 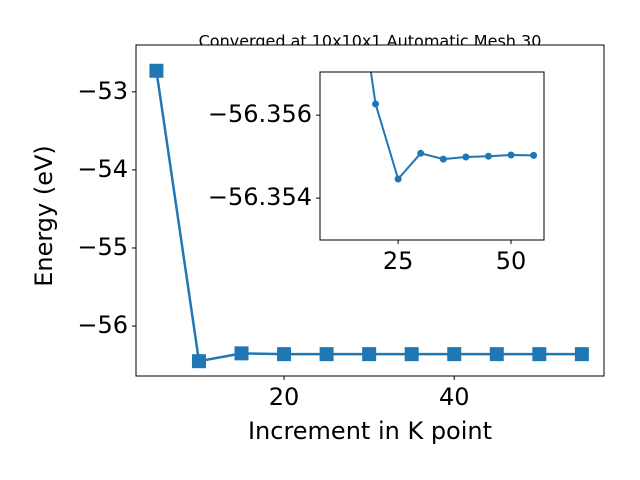 What do you see at coordinates (260, 197) in the screenshot?
I see `y-tick-label: −56.354` at bounding box center [260, 197].